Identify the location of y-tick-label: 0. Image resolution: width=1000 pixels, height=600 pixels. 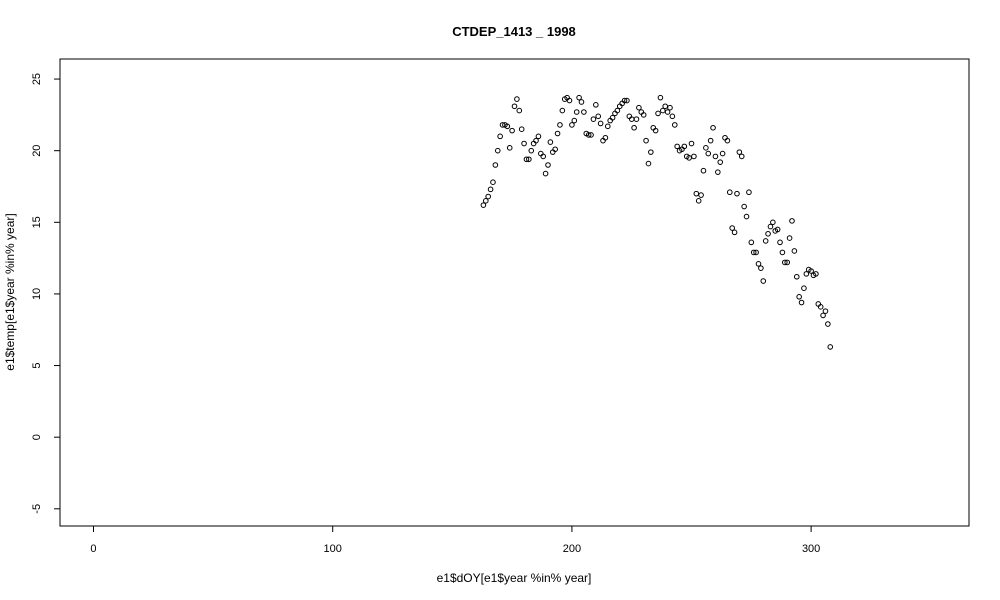
(37, 437).